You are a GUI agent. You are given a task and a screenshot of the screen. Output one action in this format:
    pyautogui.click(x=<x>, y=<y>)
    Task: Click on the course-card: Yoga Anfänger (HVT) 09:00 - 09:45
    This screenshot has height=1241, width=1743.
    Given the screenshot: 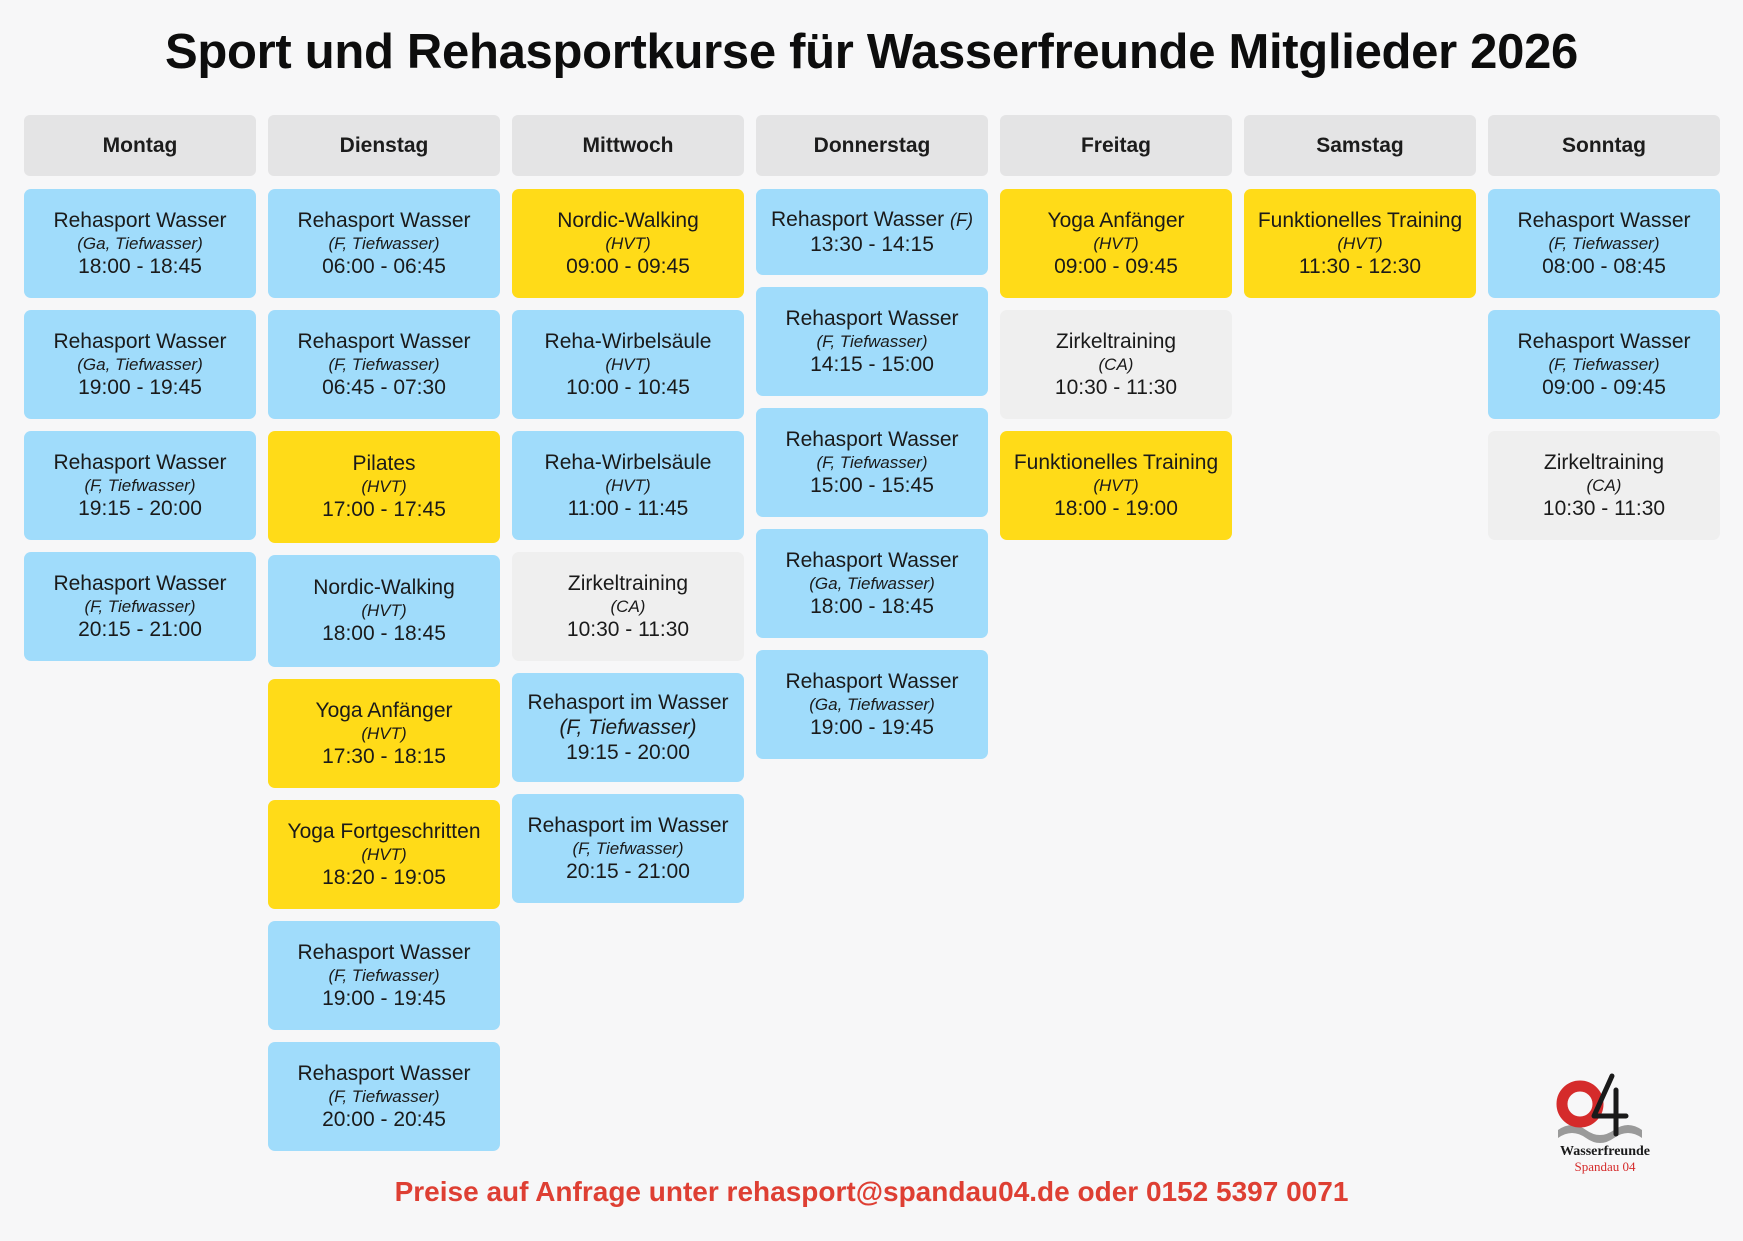 What is the action you would take?
    pyautogui.click(x=1116, y=243)
    